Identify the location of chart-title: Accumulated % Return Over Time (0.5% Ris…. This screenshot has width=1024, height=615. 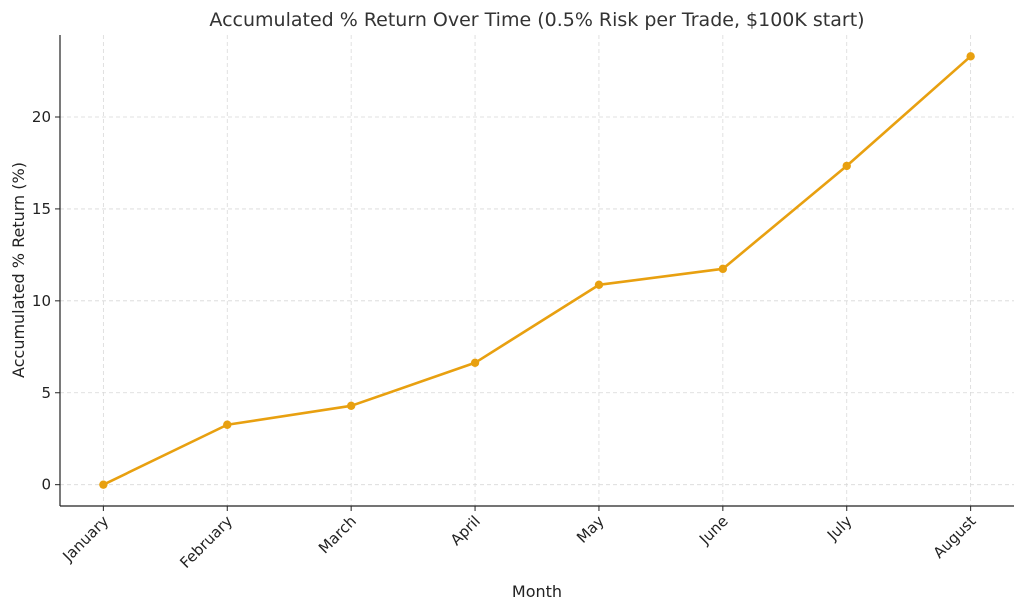
(536, 20).